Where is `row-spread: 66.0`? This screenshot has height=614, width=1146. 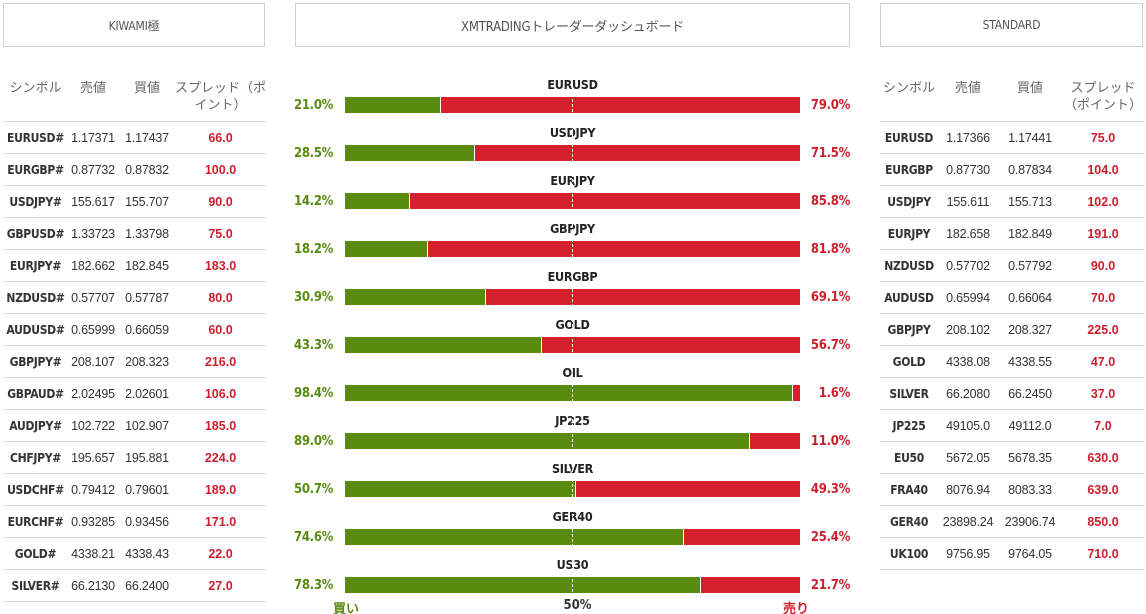
row-spread: 66.0 is located at coordinates (220, 137).